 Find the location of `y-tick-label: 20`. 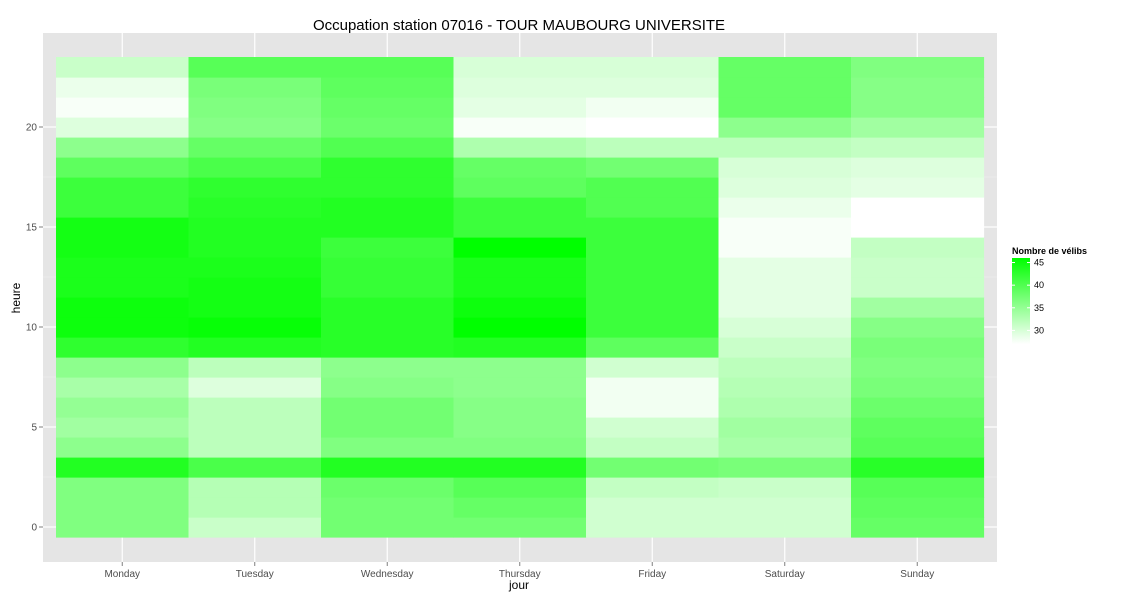

y-tick-label: 20 is located at coordinates (32, 128).